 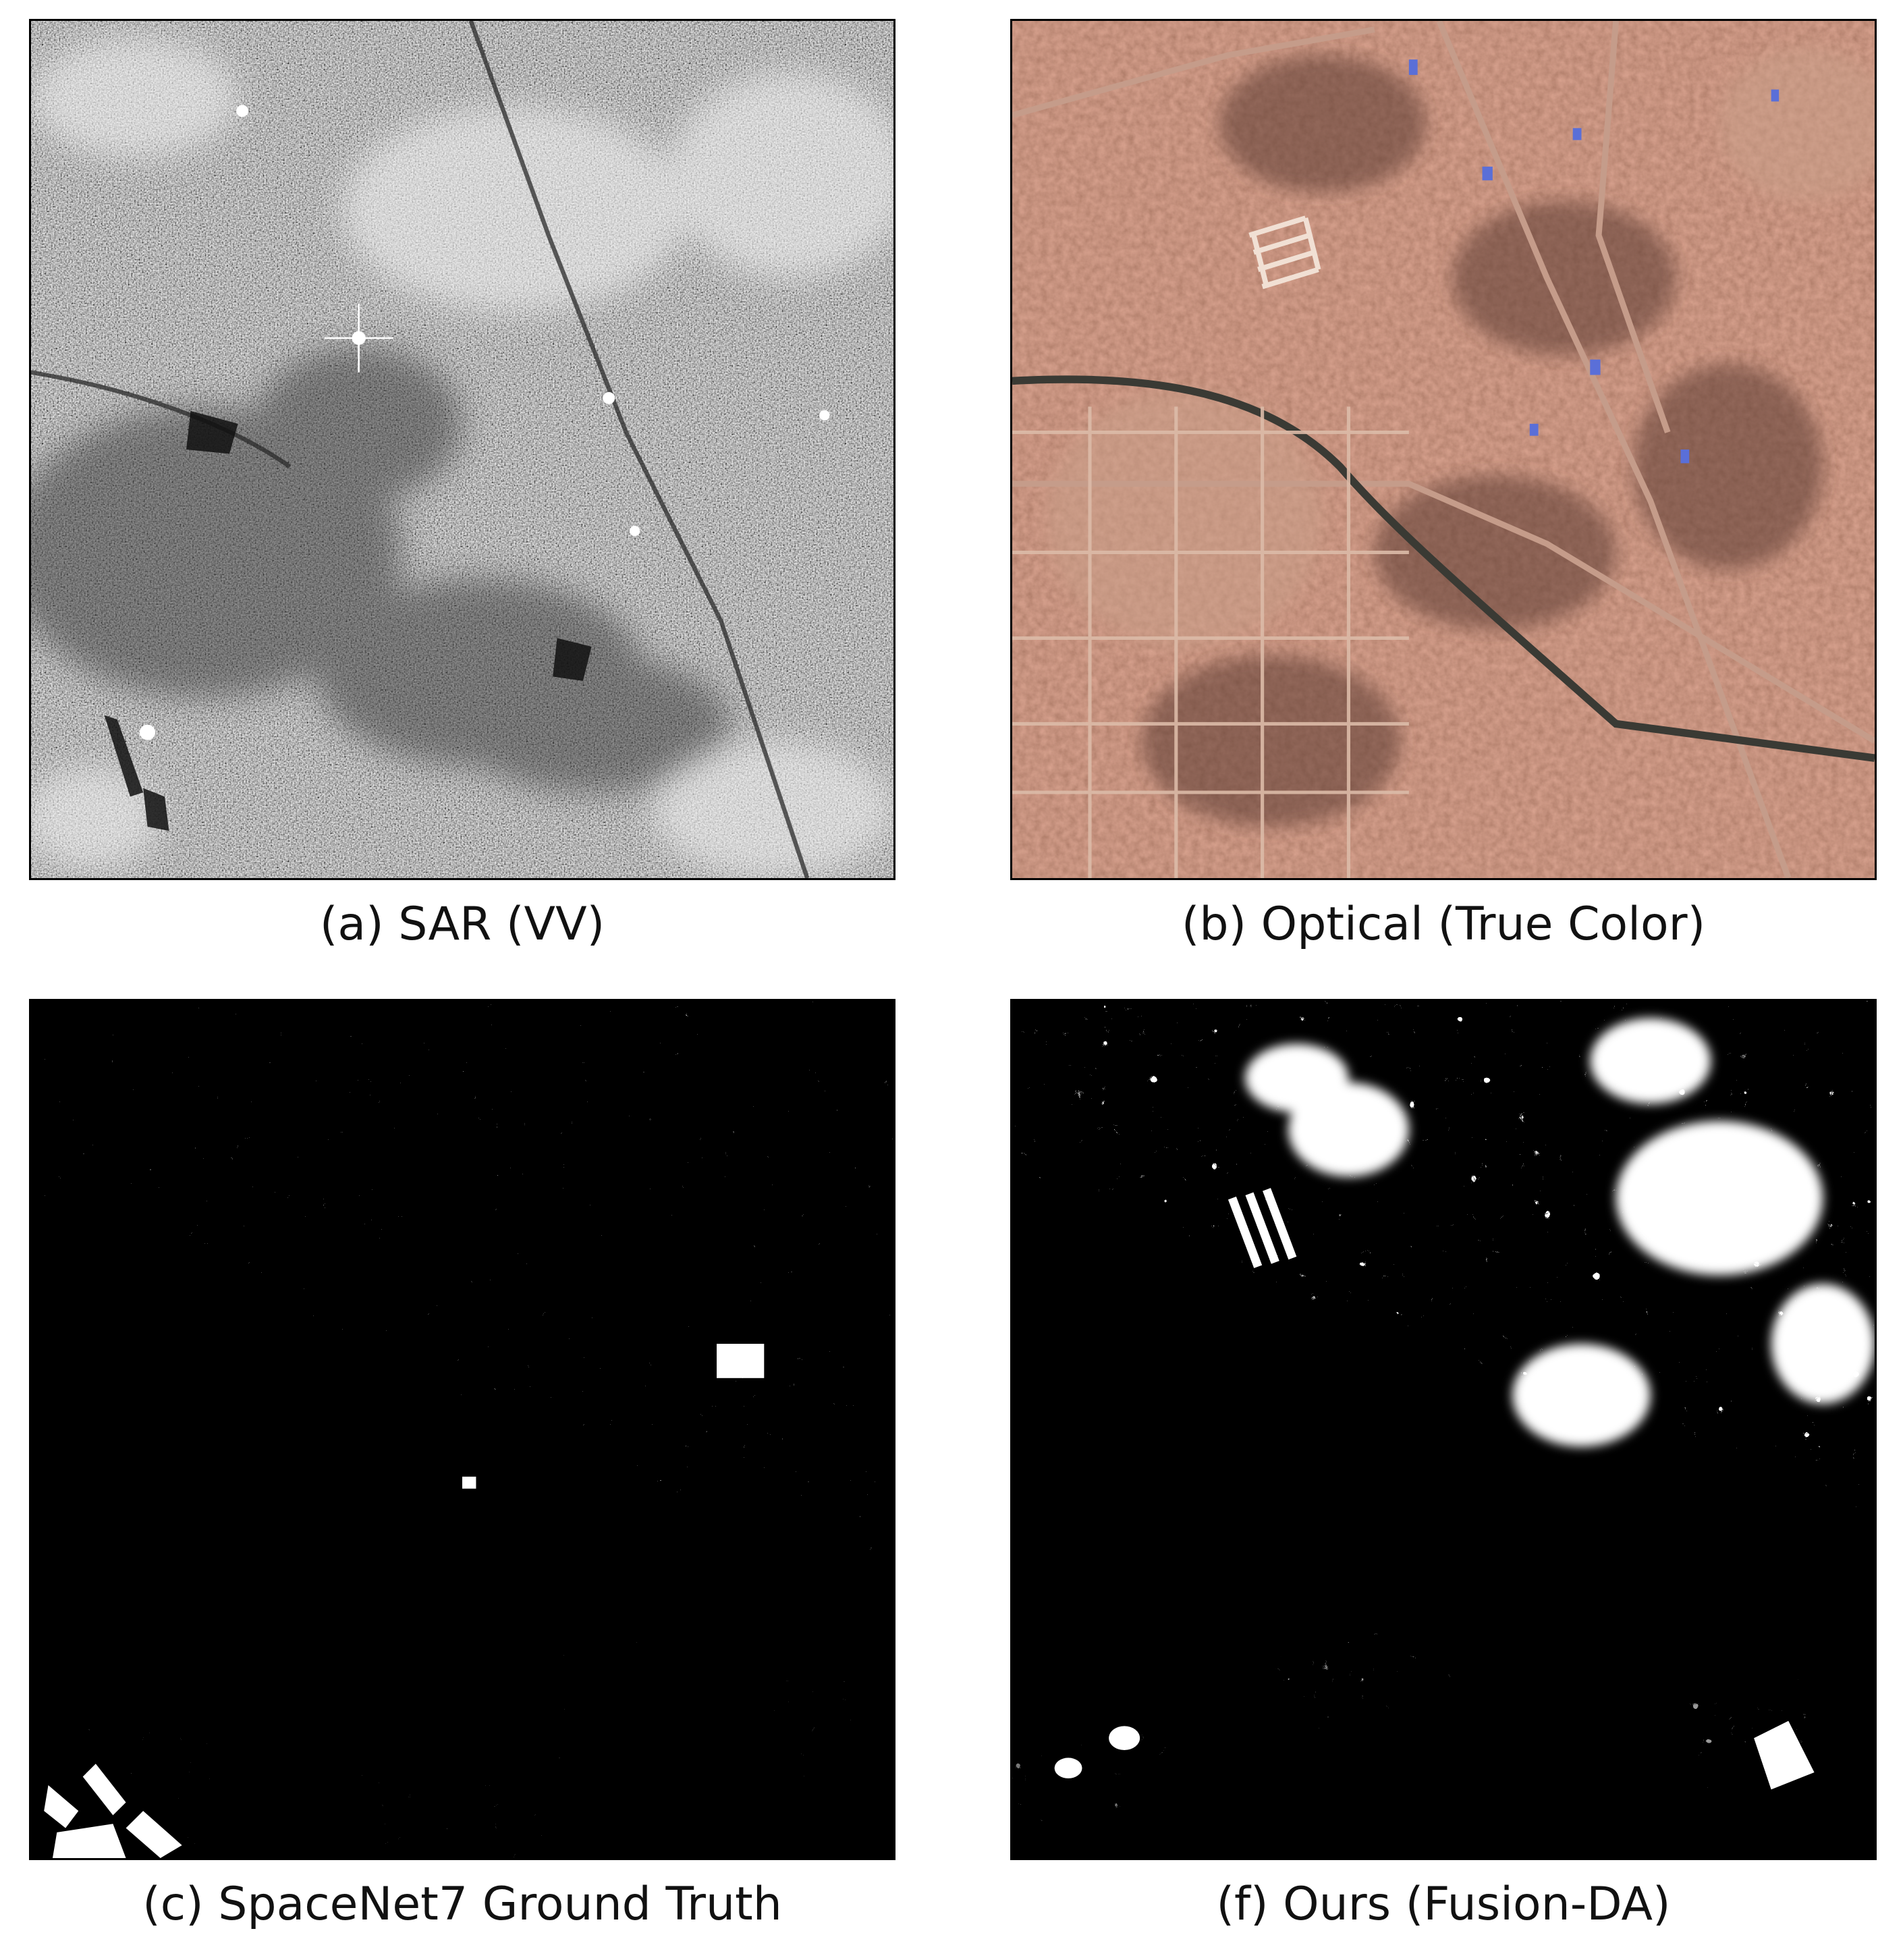 What do you see at coordinates (462, 925) in the screenshot?
I see `panel-a-caption: (a) SAR (VV)` at bounding box center [462, 925].